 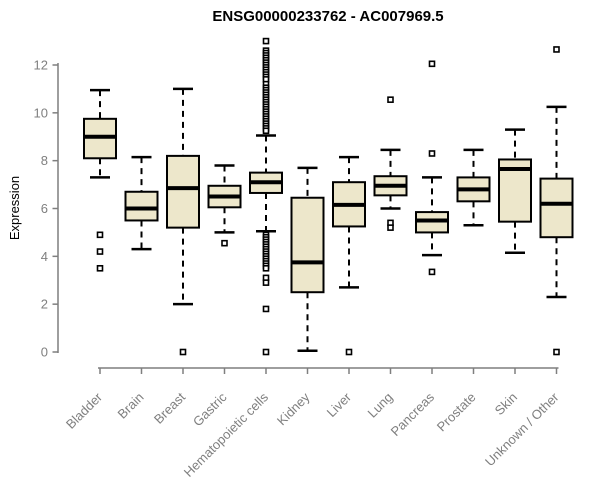 I want to click on x-tick-label: Breast, so click(x=169, y=407).